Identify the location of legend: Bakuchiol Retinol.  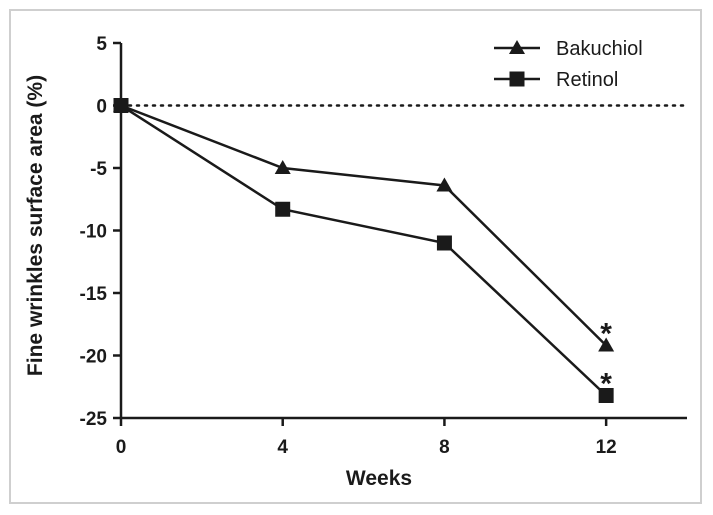
(568, 64).